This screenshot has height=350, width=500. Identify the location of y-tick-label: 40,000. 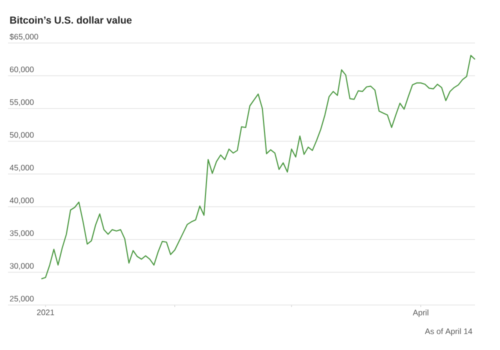
(22, 201).